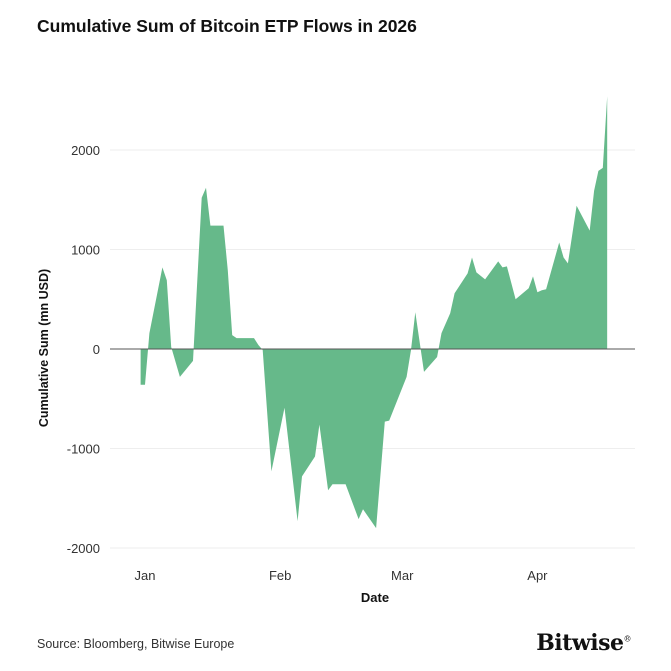  What do you see at coordinates (375, 597) in the screenshot?
I see `x-axis-label: Date` at bounding box center [375, 597].